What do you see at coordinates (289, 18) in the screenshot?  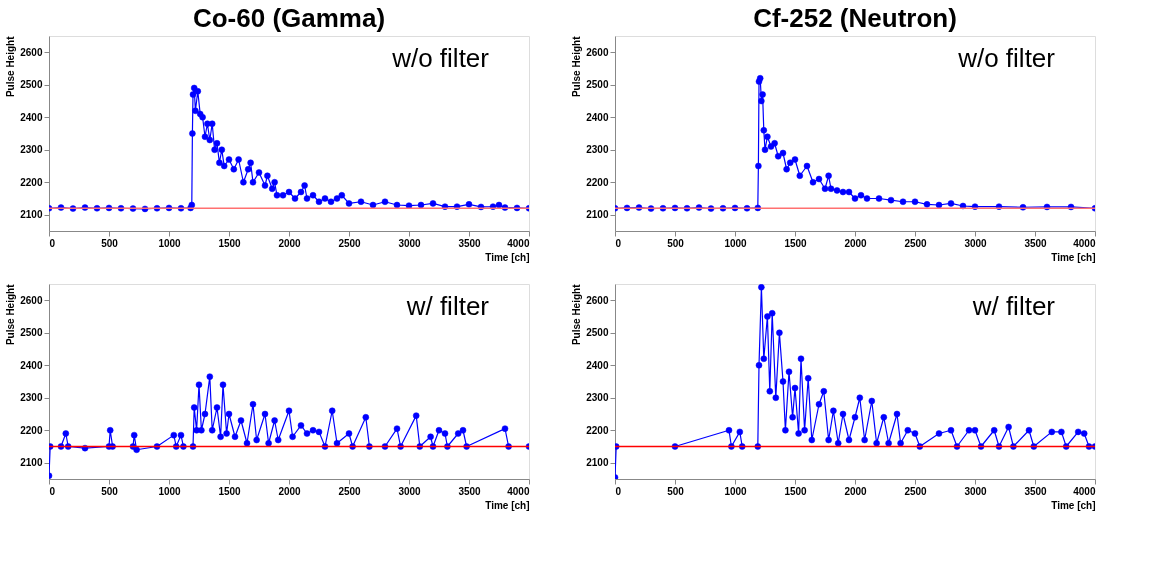 I see `chart-title: Co-60 (Gamma)` at bounding box center [289, 18].